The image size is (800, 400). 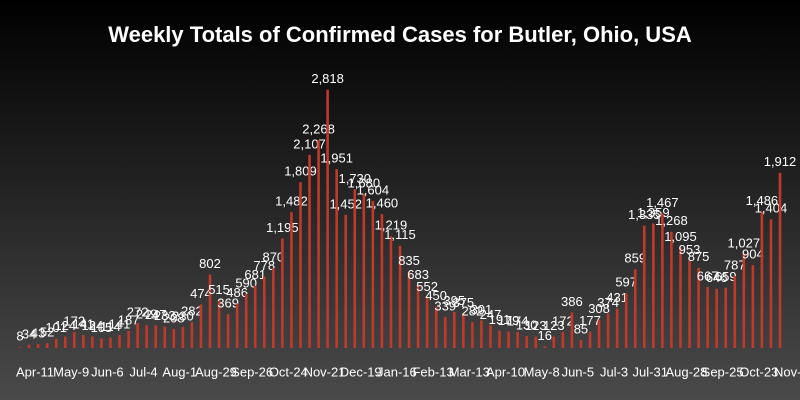 What do you see at coordinates (165, 315) in the screenshot?
I see `data-label: 233` at bounding box center [165, 315].